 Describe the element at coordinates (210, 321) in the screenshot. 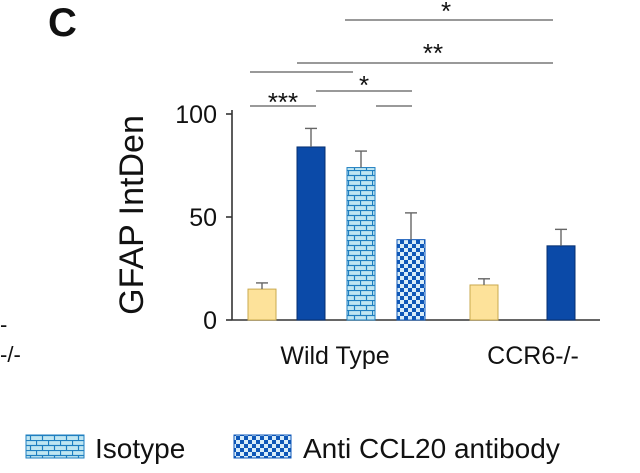

I see `y-tick-label: 0` at that location.